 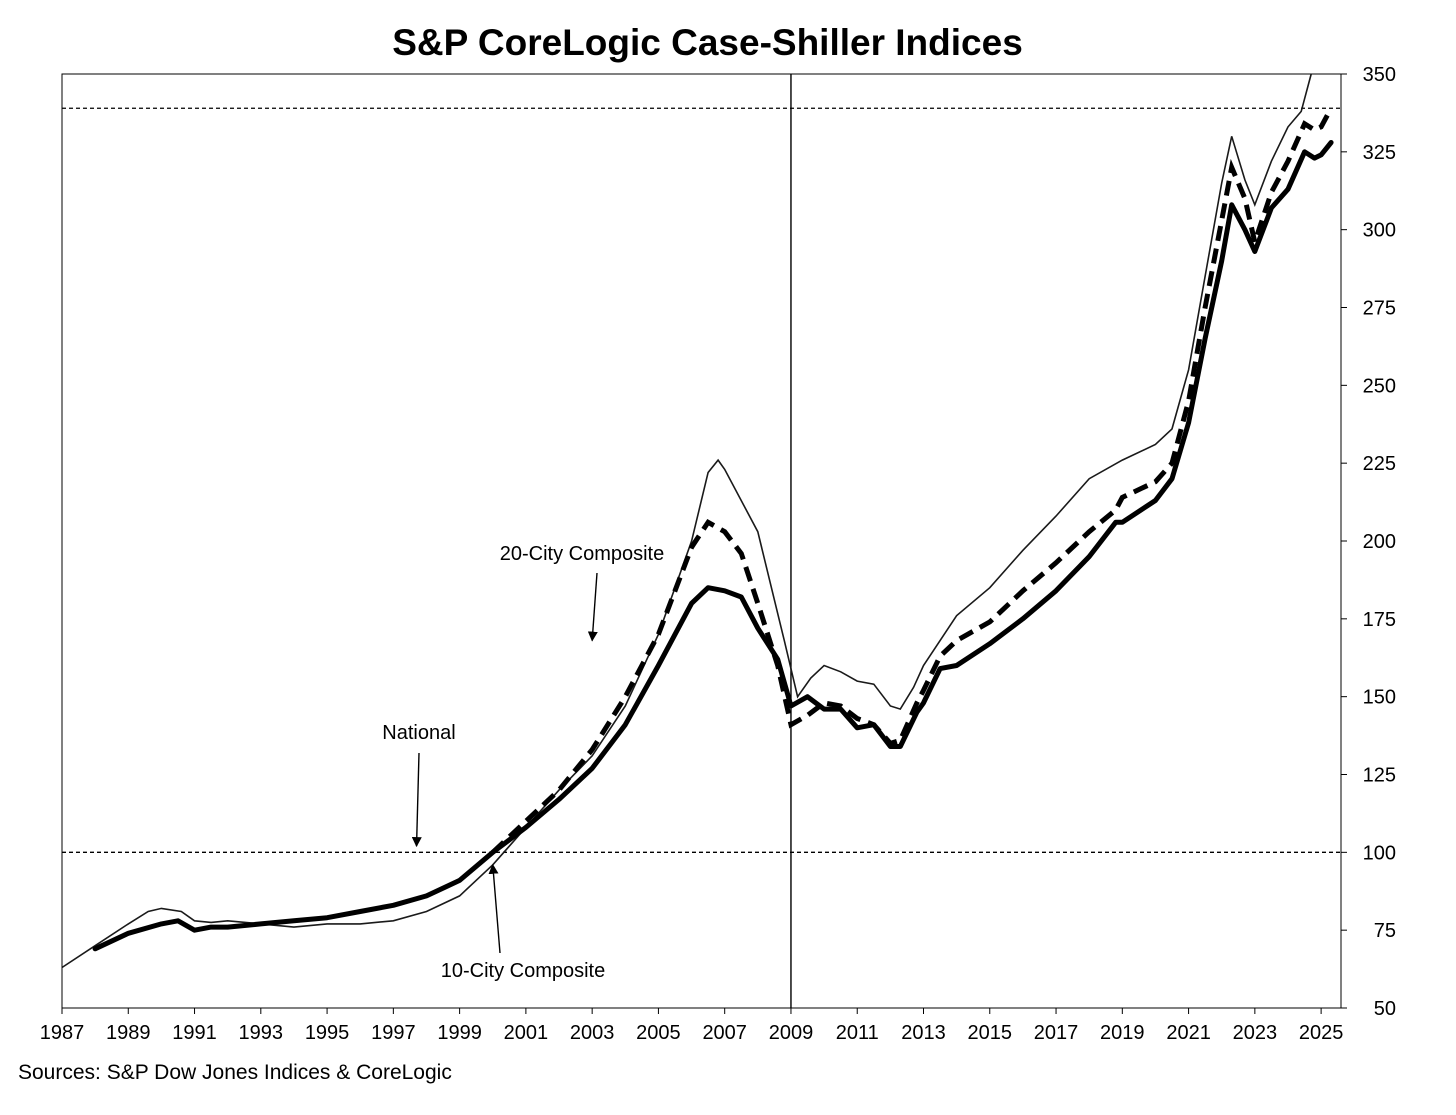 What do you see at coordinates (658, 1033) in the screenshot?
I see `x-tick-label: 2005` at bounding box center [658, 1033].